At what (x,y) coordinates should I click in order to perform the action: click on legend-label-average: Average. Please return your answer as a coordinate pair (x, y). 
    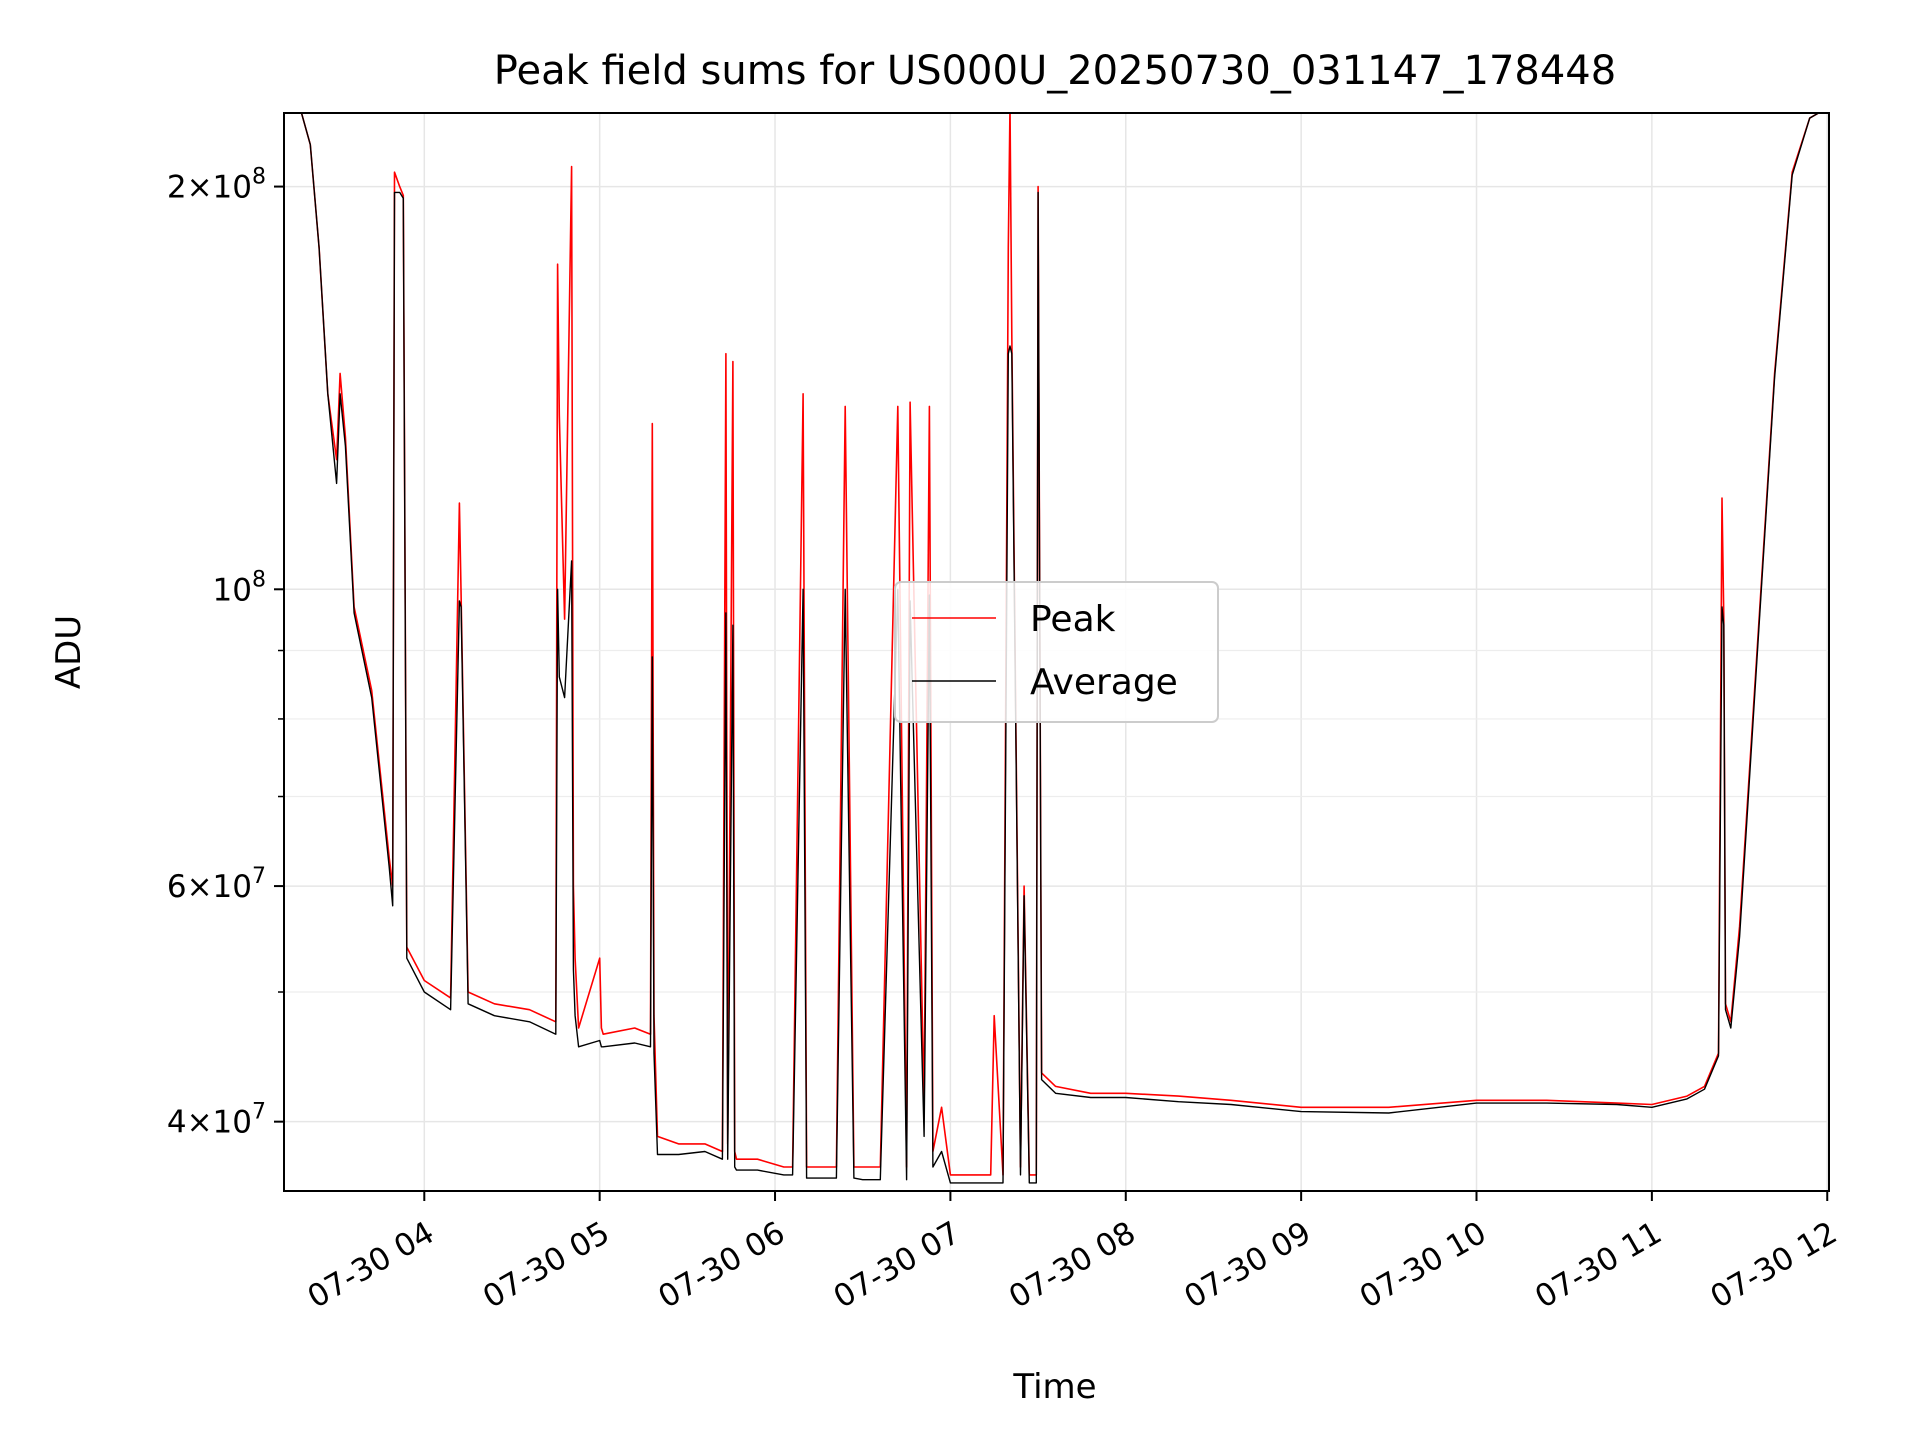
    Looking at the image, I should click on (1104, 682).